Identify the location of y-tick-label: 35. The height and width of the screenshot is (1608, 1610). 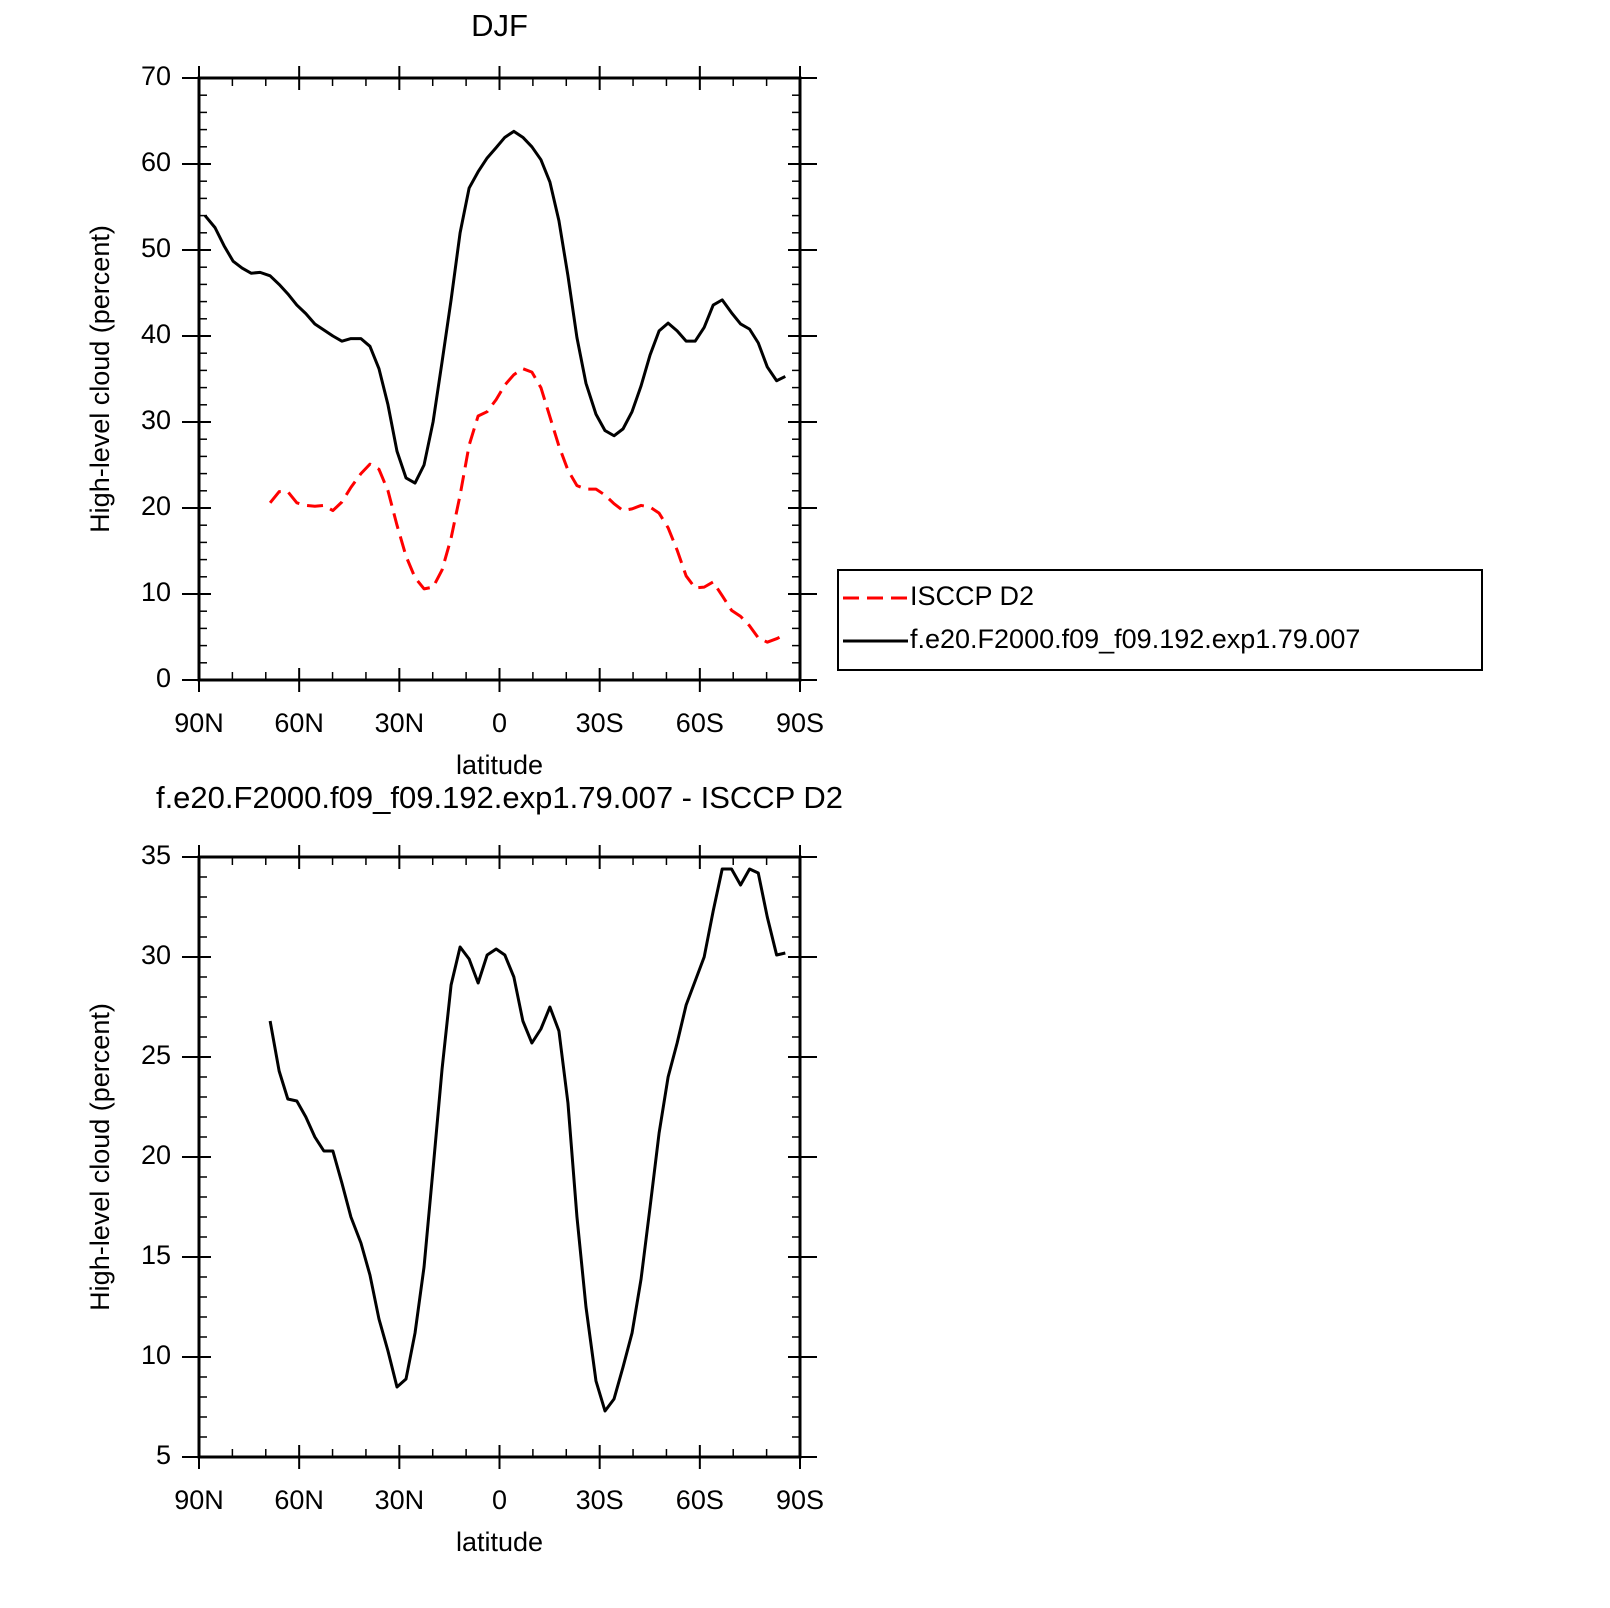
(156, 855).